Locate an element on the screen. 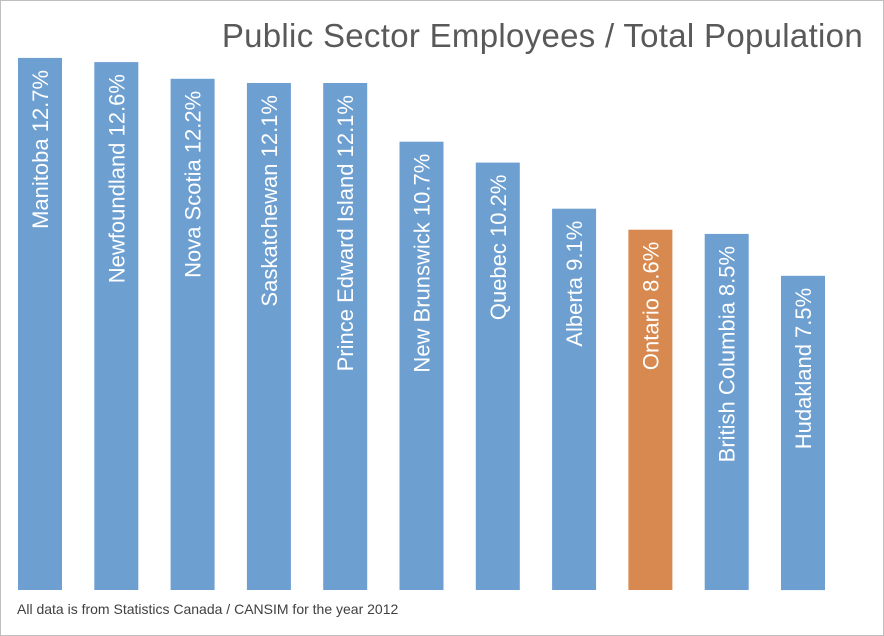 The image size is (884, 636). bar-new-brunswick is located at coordinates (421, 365).